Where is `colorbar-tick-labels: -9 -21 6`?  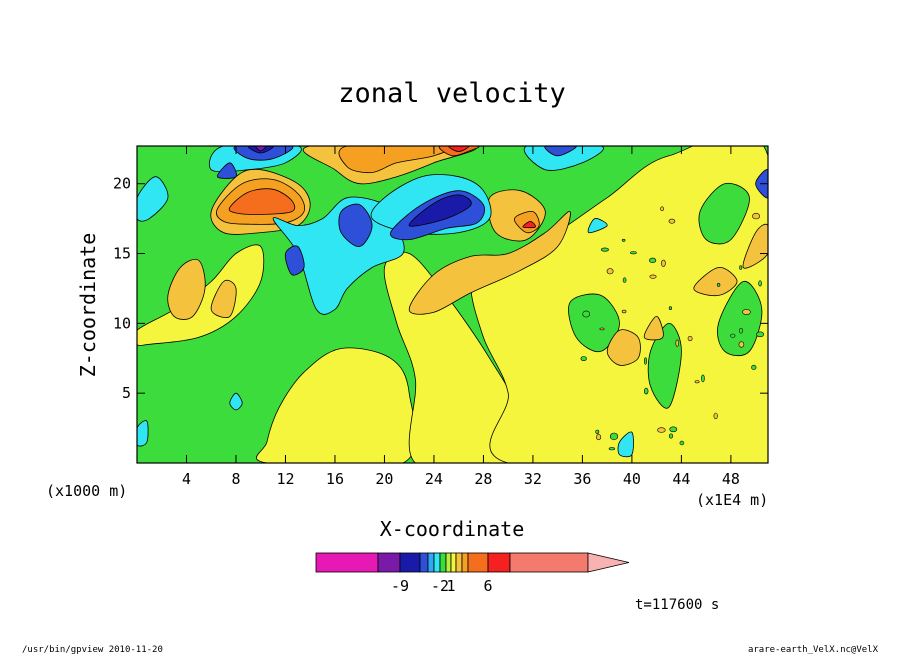 colorbar-tick-labels: -9 -21 6 is located at coordinates (442, 586).